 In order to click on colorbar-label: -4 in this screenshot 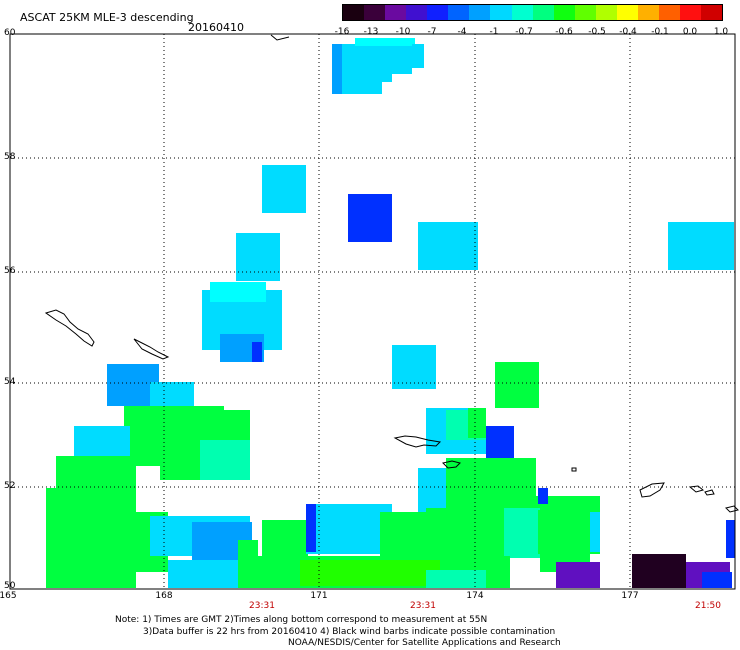, I will do `click(462, 32)`.